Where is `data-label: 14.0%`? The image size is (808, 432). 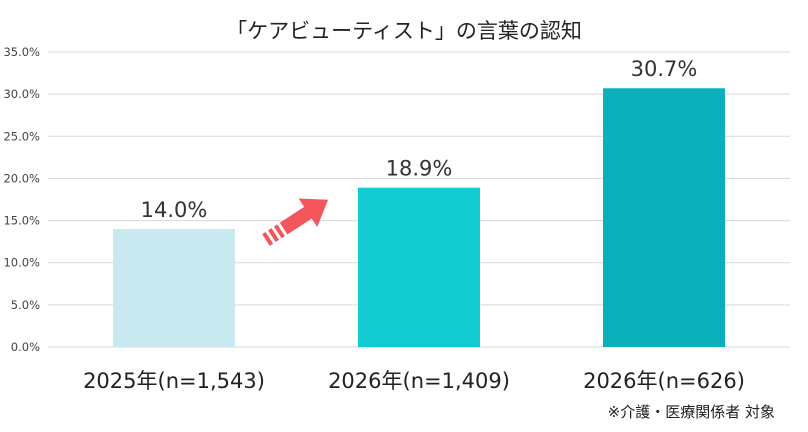 data-label: 14.0% is located at coordinates (174, 210).